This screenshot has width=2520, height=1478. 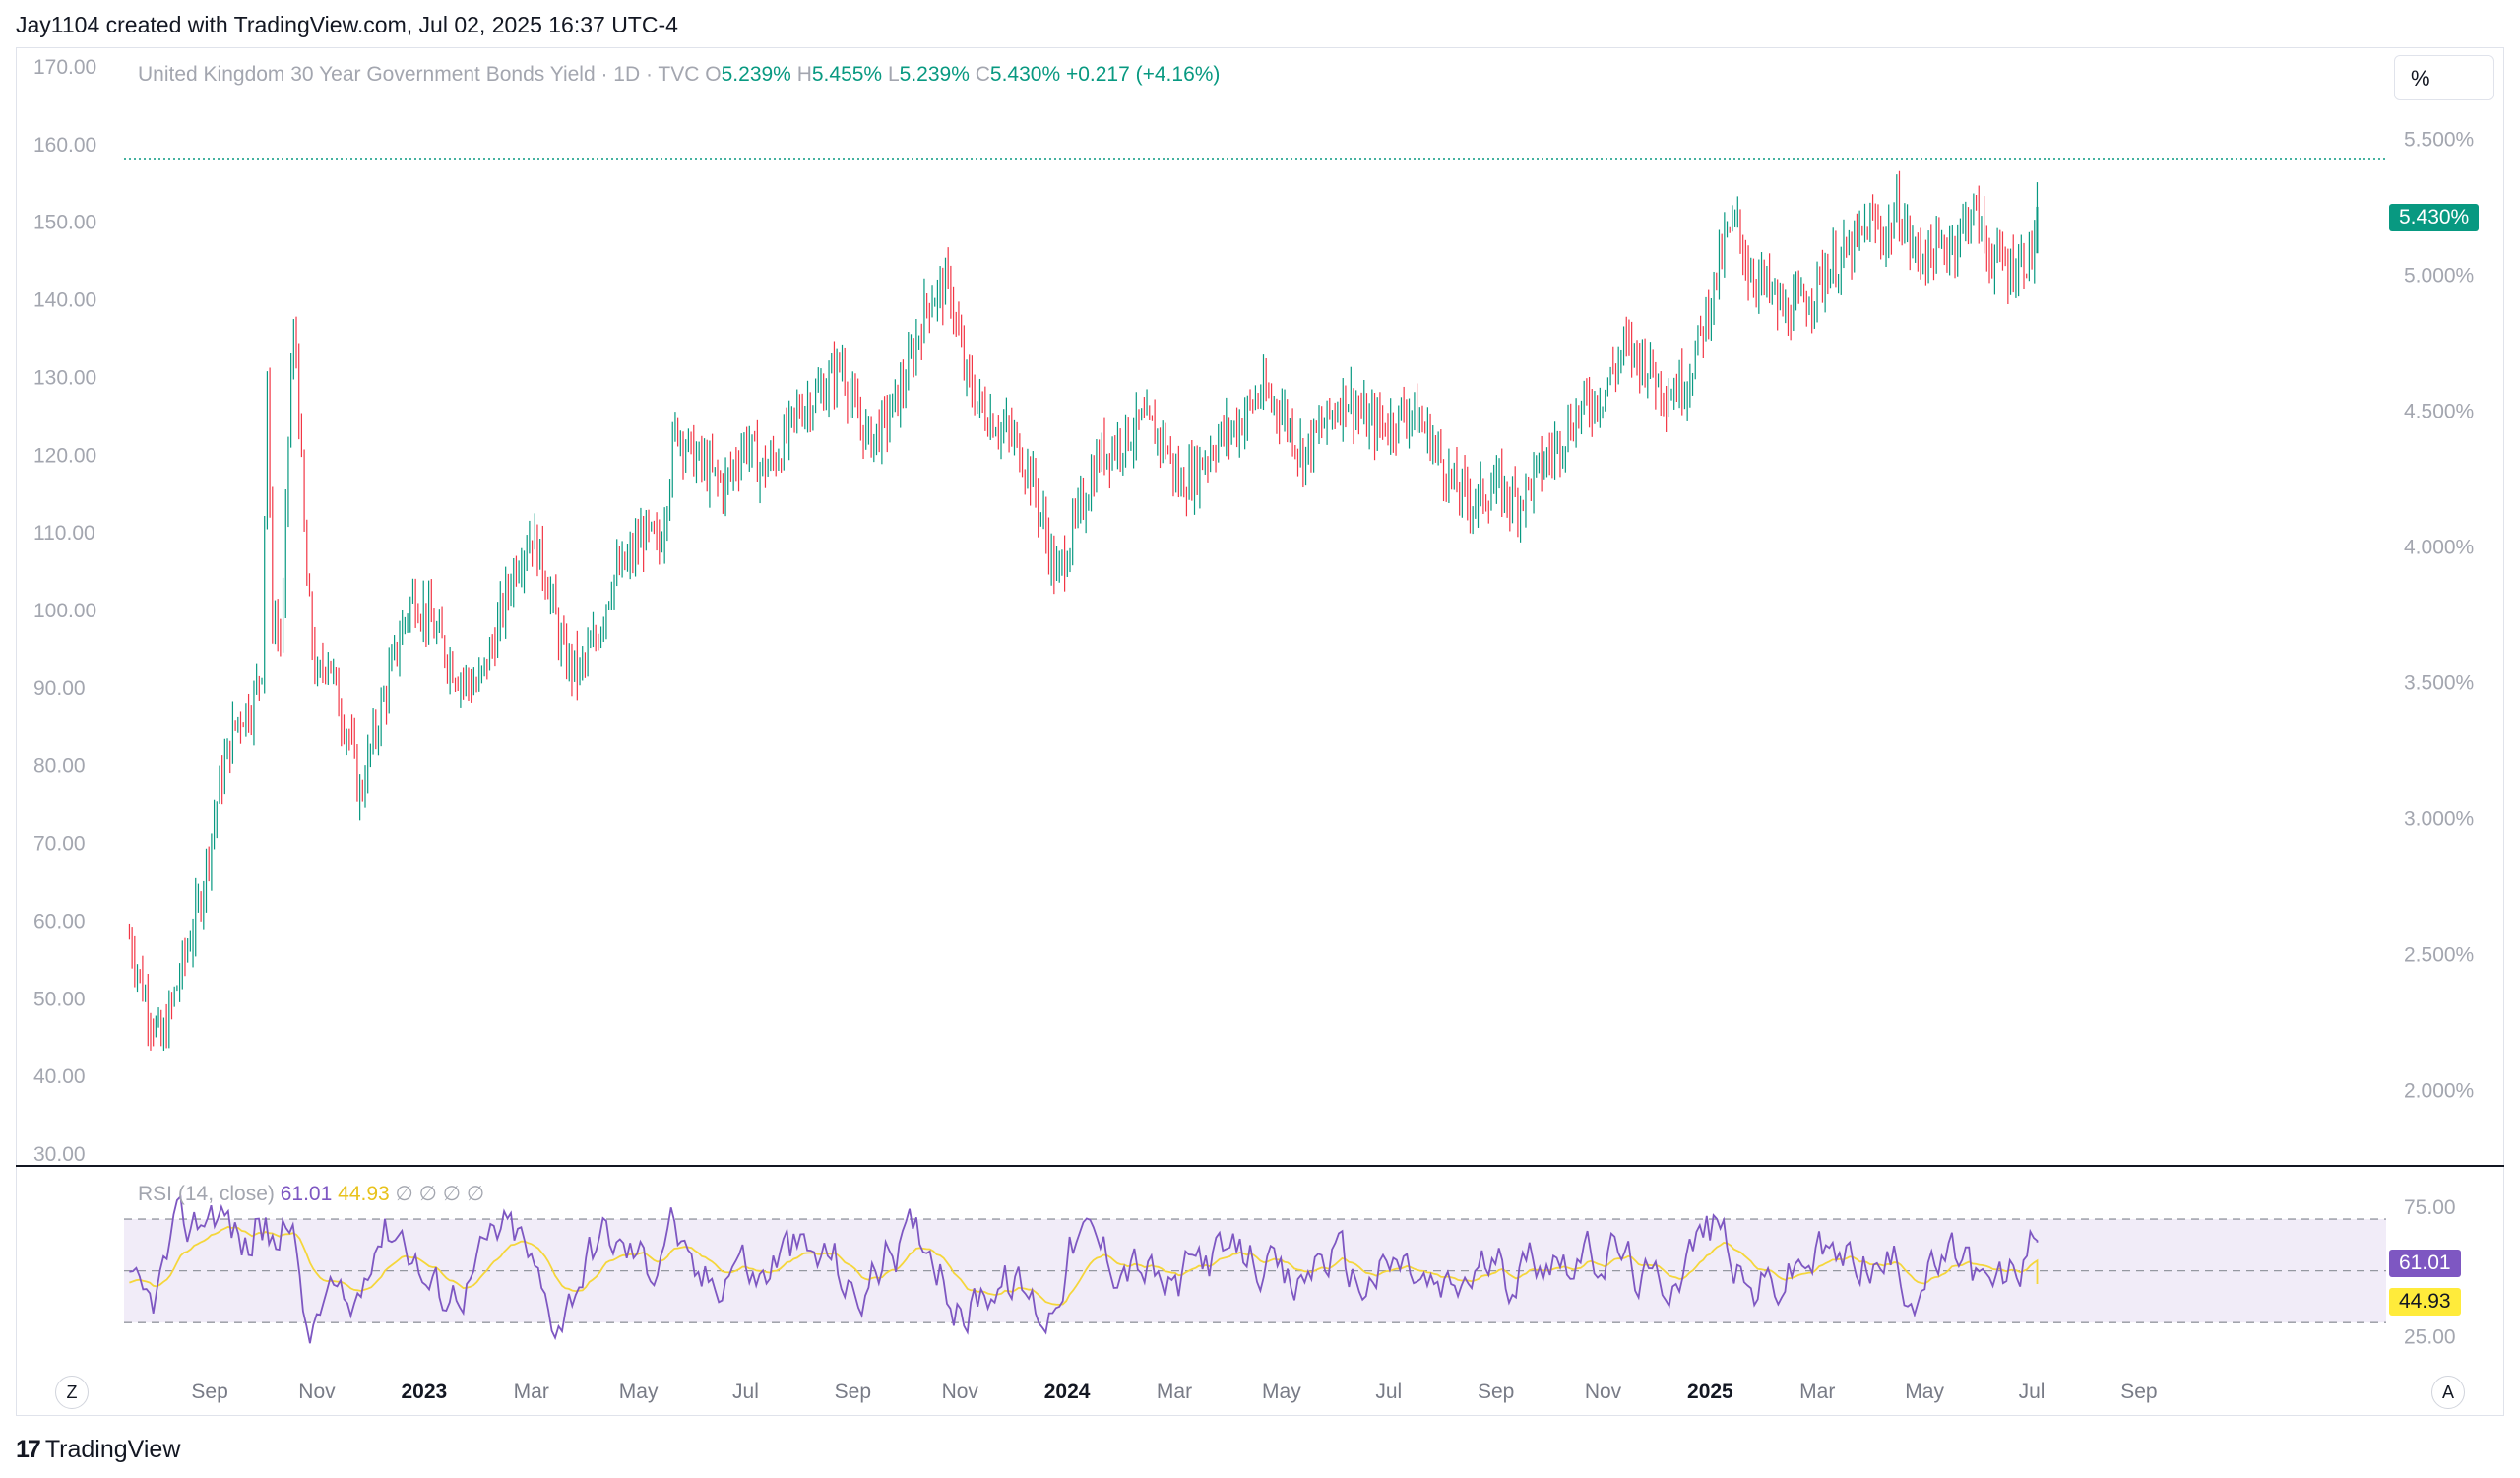 What do you see at coordinates (2439, 955) in the screenshot?
I see `right-axis-tick-label: 2.500%` at bounding box center [2439, 955].